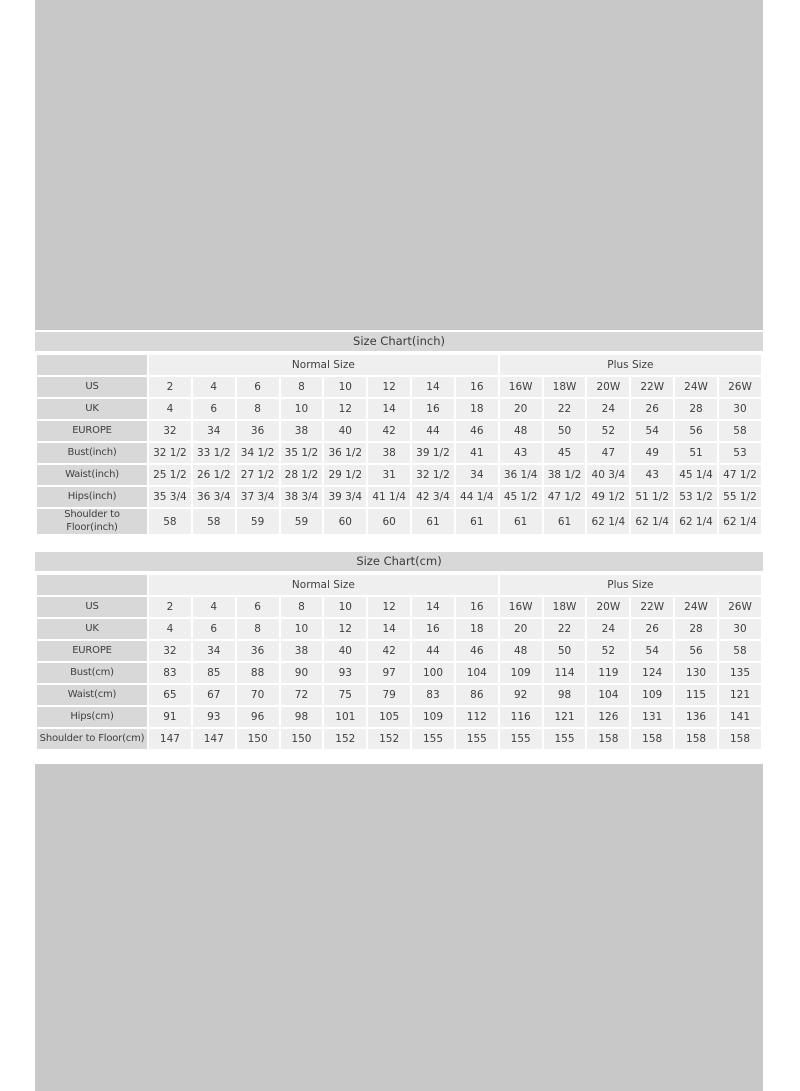 The image size is (800, 1091). What do you see at coordinates (389, 739) in the screenshot?
I see `size-value-cell: 152` at bounding box center [389, 739].